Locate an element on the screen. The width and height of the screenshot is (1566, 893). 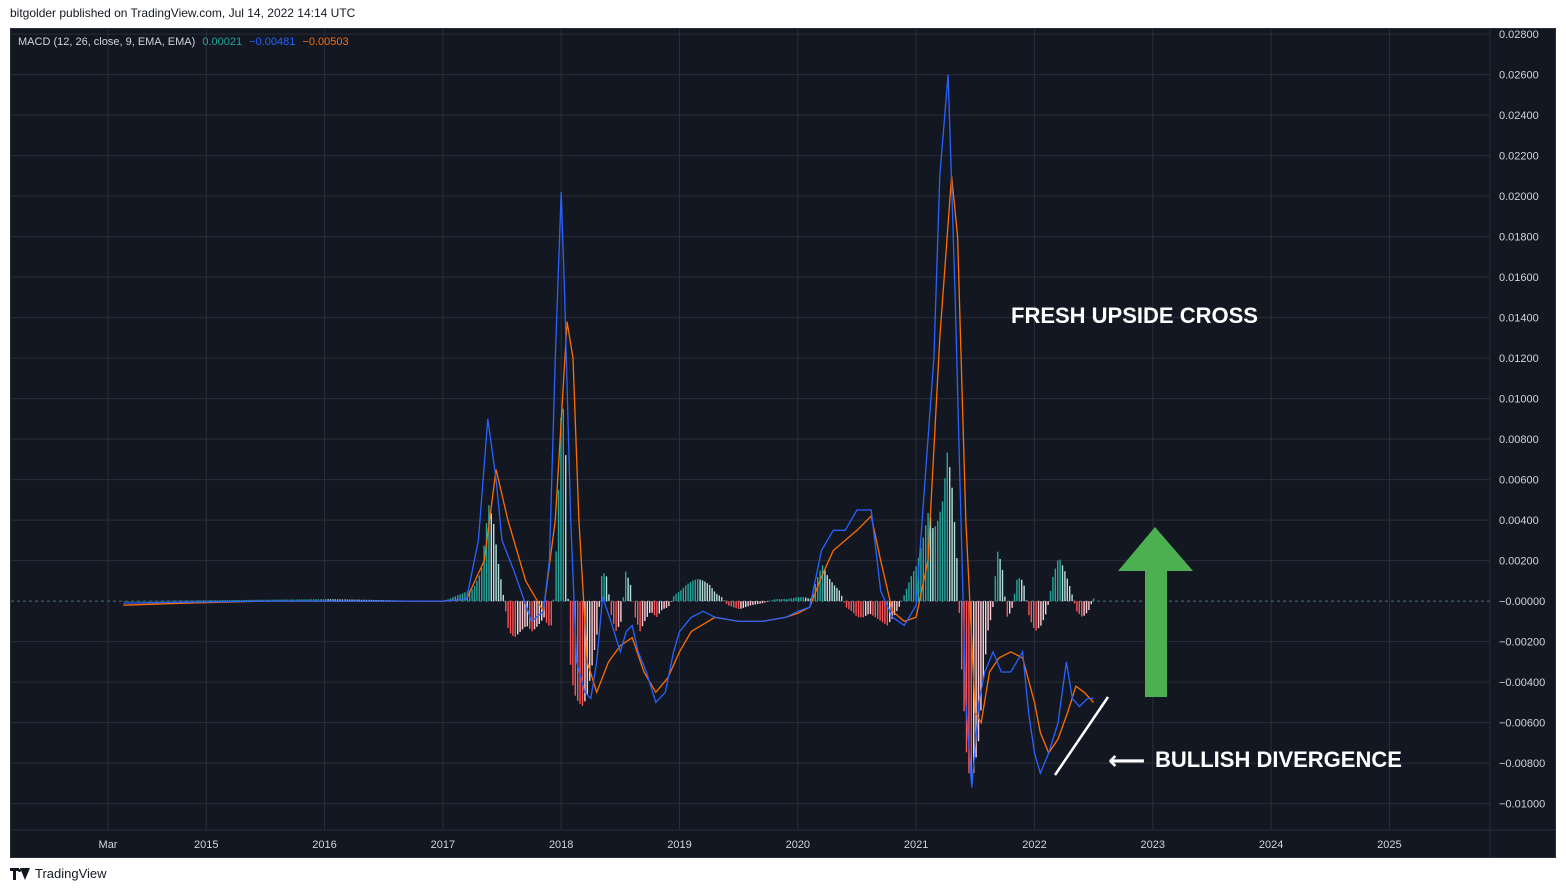
y-tick-label: 0.02400 is located at coordinates (1519, 116).